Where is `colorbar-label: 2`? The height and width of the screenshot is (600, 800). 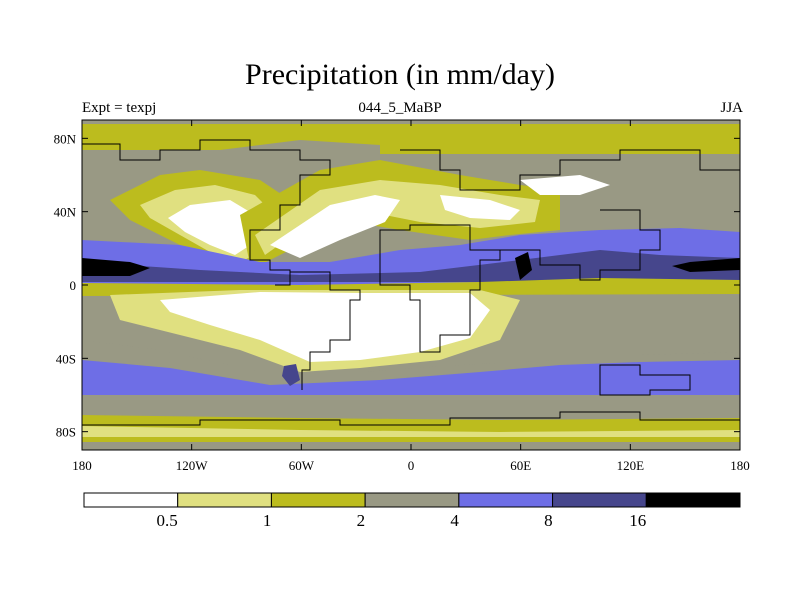 colorbar-label: 2 is located at coordinates (361, 520).